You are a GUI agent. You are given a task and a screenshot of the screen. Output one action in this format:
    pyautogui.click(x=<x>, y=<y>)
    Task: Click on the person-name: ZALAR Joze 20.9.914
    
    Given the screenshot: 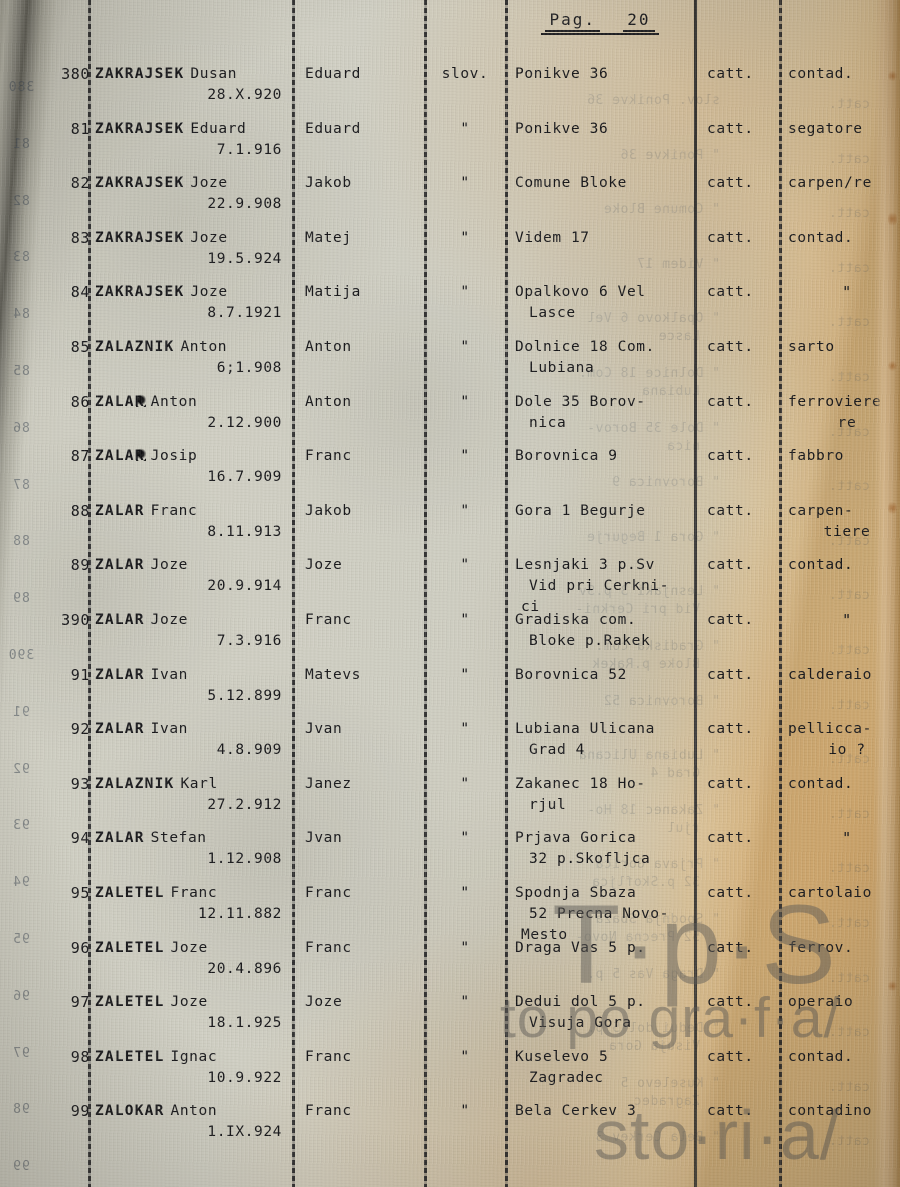 What is the action you would take?
    pyautogui.click(x=192, y=576)
    